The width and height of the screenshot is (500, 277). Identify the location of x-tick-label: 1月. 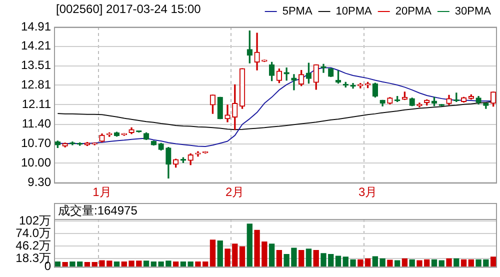
(102, 192).